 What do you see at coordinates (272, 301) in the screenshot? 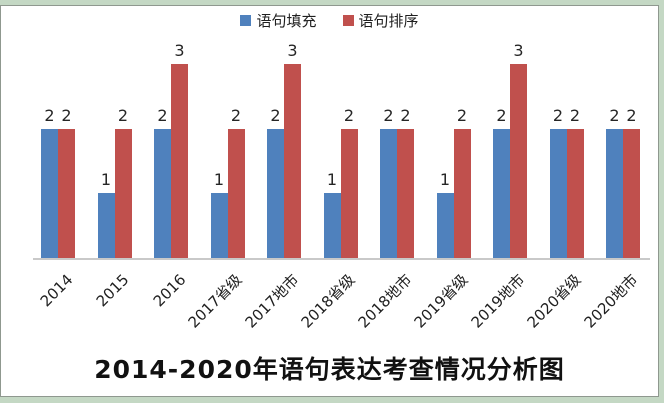
I see `category-label-2017地市: 2017地市` at bounding box center [272, 301].